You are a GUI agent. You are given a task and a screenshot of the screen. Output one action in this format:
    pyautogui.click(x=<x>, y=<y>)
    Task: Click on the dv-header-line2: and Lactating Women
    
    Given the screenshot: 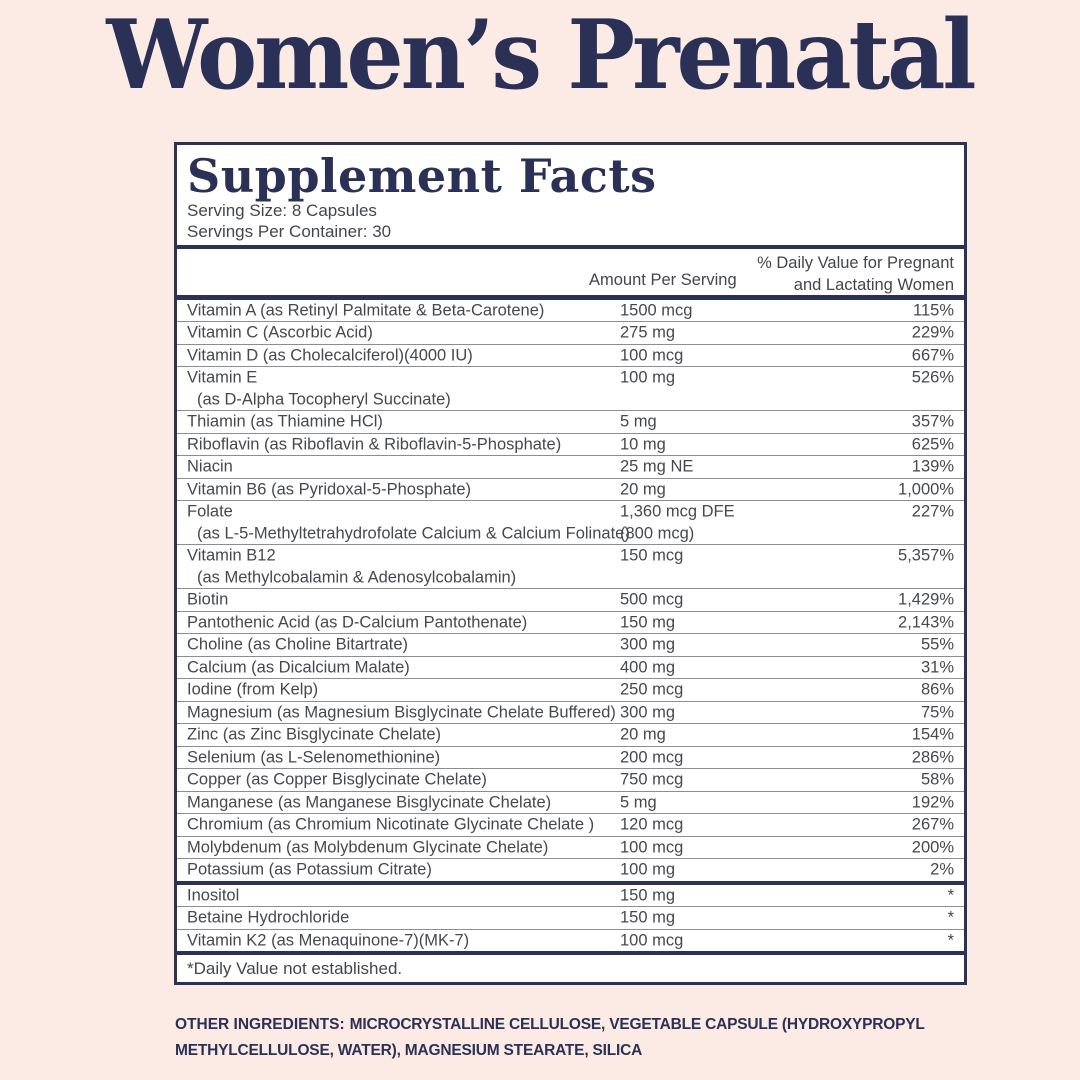 What is the action you would take?
    pyautogui.click(x=873, y=284)
    